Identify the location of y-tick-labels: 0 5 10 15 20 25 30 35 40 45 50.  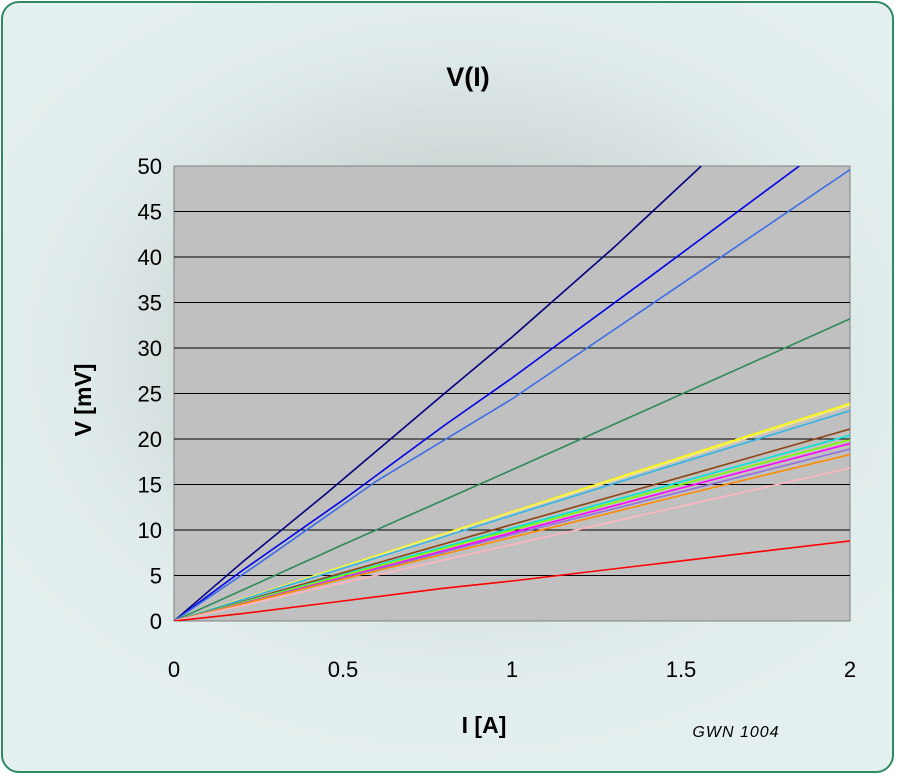
(150, 394).